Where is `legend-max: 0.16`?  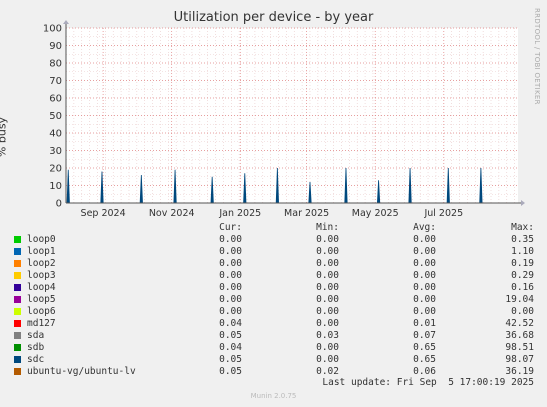
legend-max: 0.16 is located at coordinates (522, 287).